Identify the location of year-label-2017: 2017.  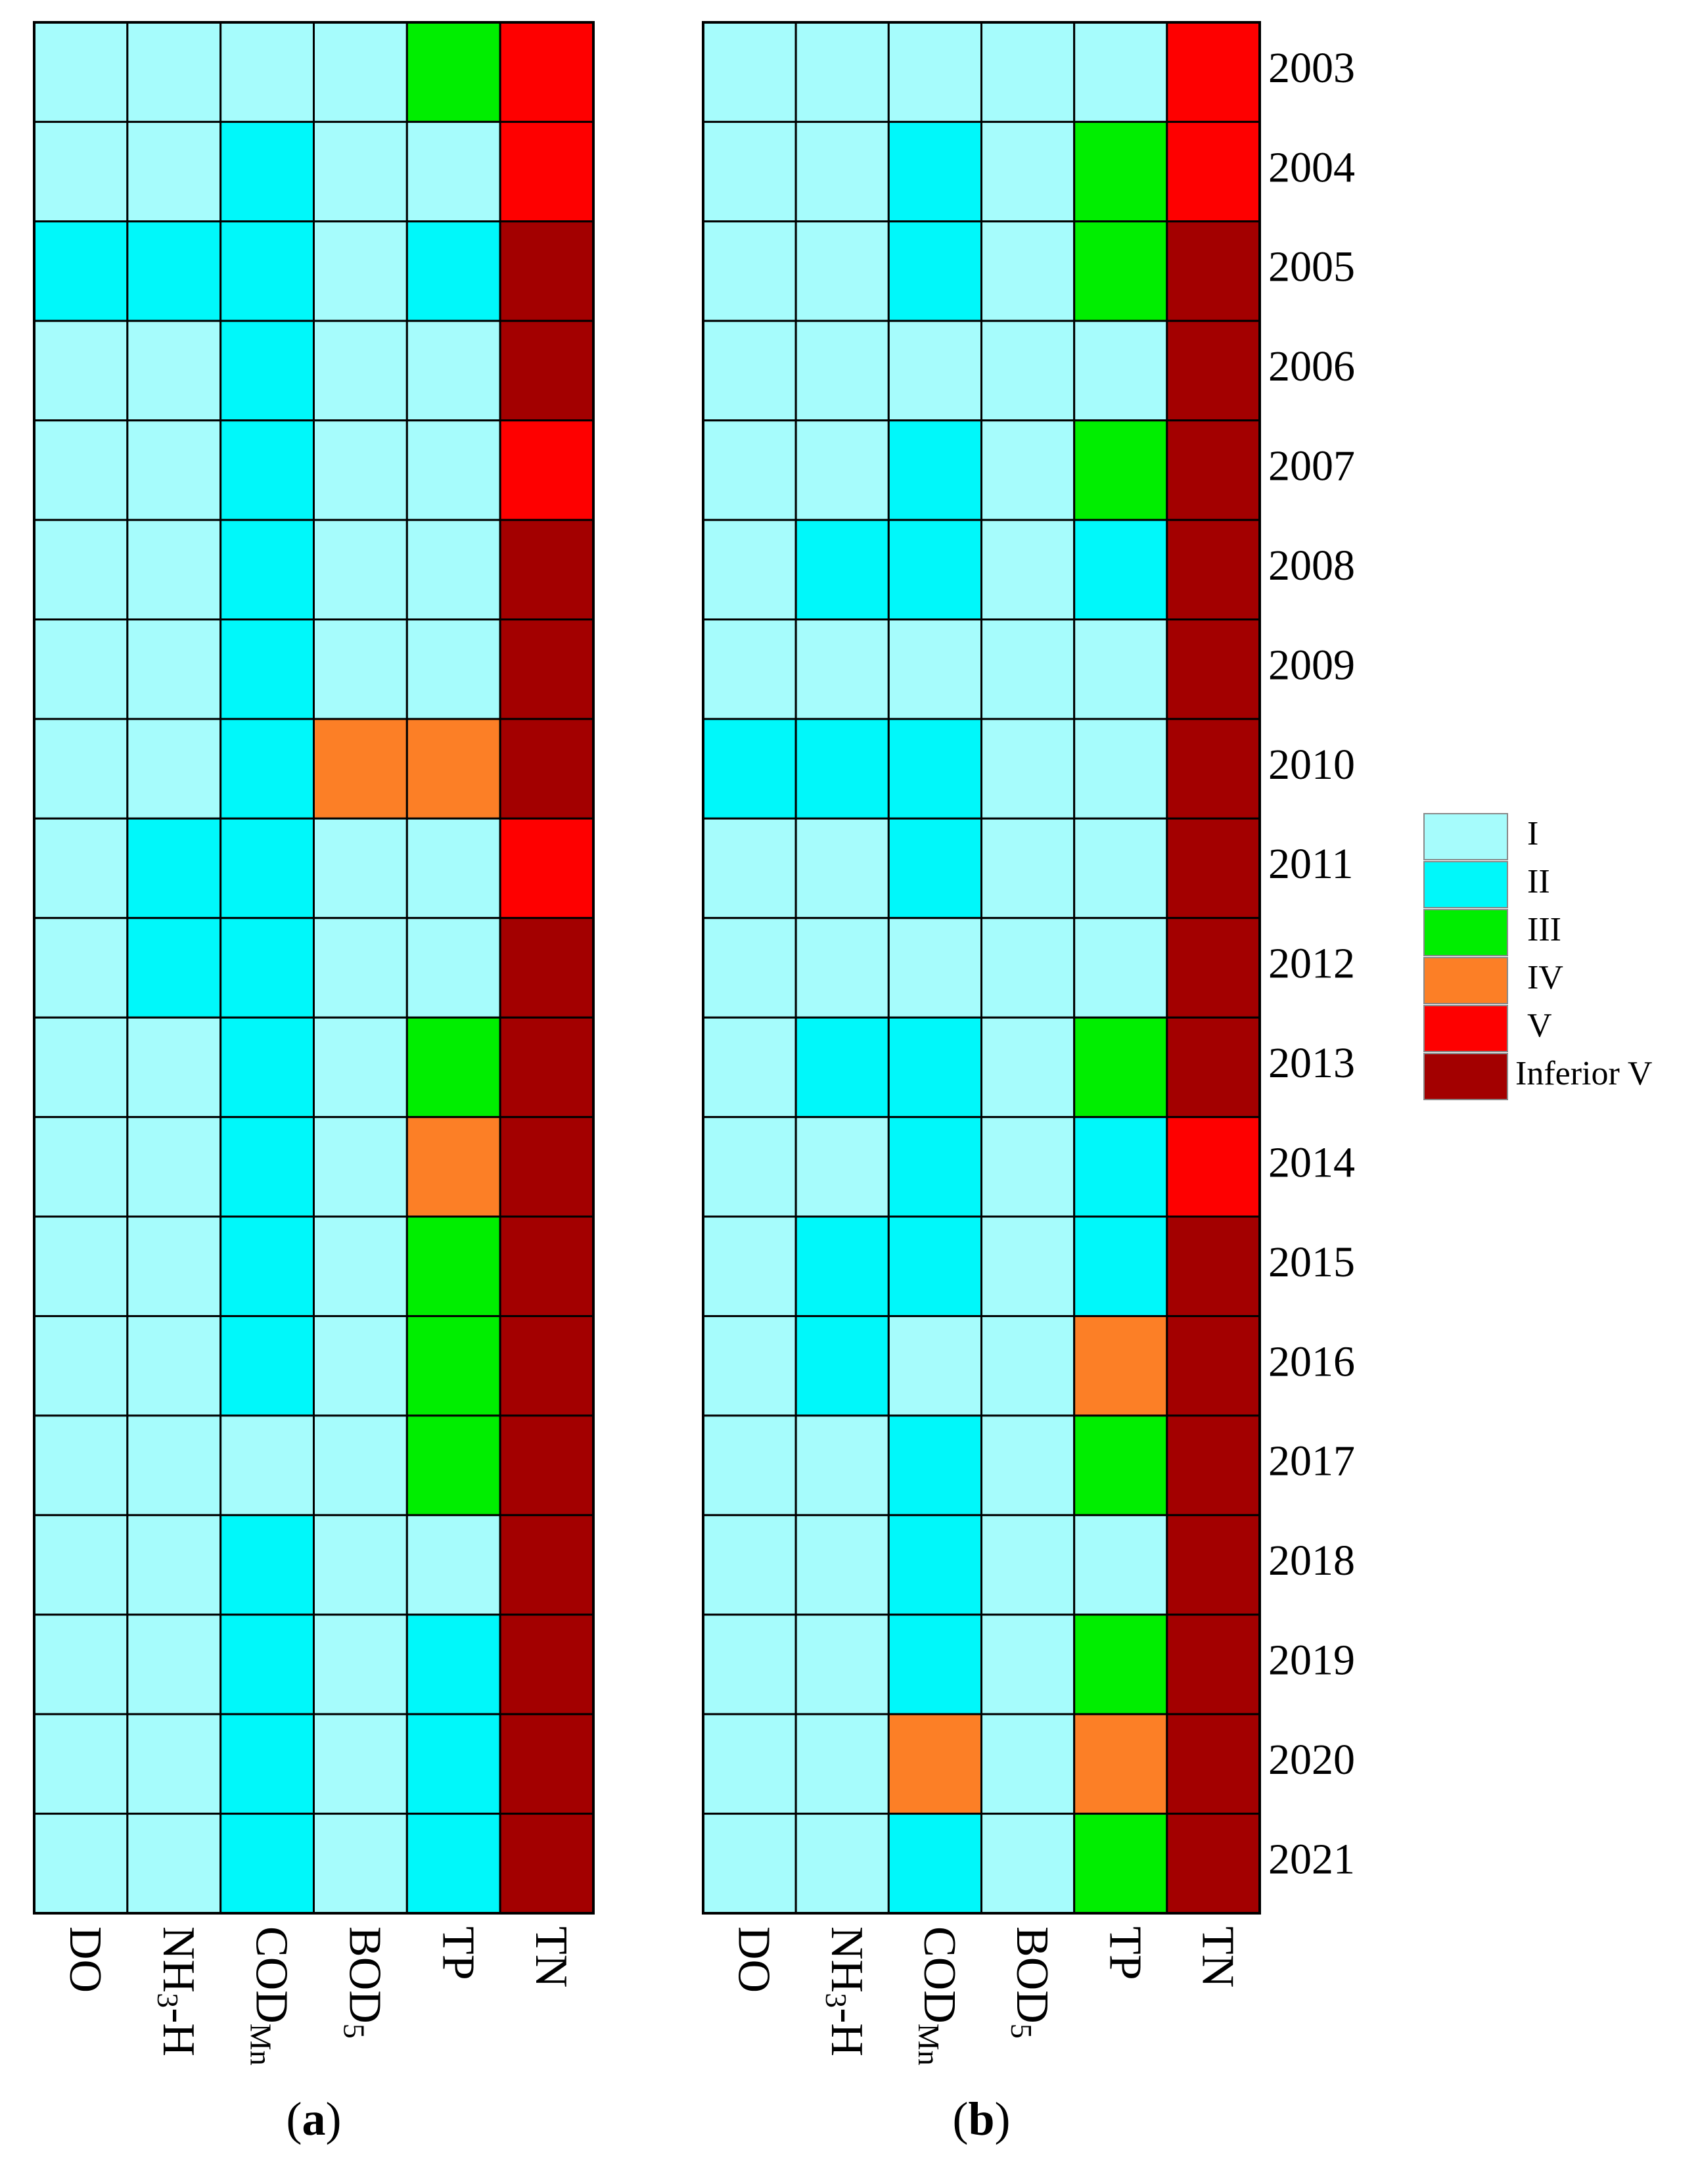
(1311, 1461).